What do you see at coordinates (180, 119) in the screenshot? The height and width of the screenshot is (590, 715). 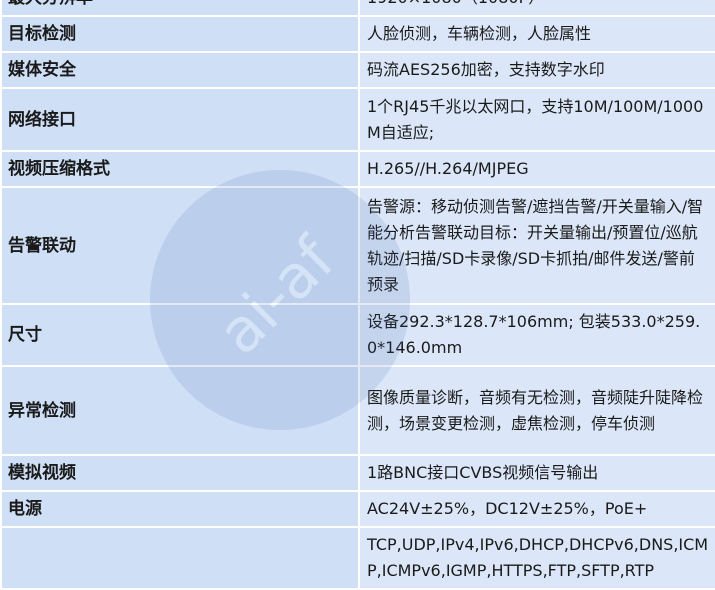 I see `spec-label: 网络接口` at bounding box center [180, 119].